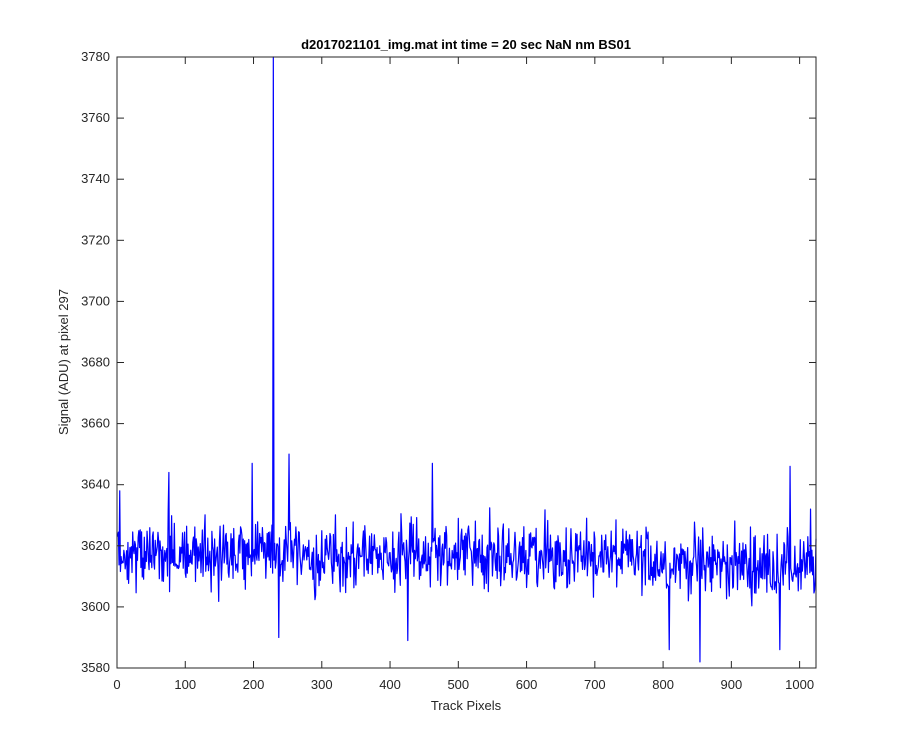 This screenshot has width=900, height=750. Describe the element at coordinates (732, 684) in the screenshot. I see `x-tick-label: 900` at that location.